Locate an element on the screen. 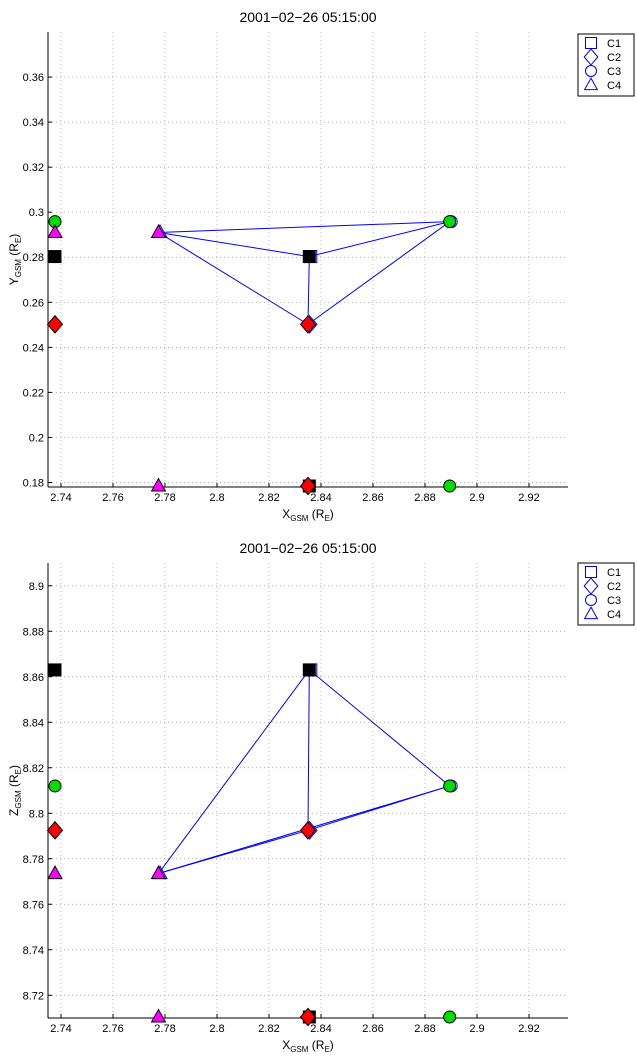  y-tick-label: 8.8 is located at coordinates (36, 814).